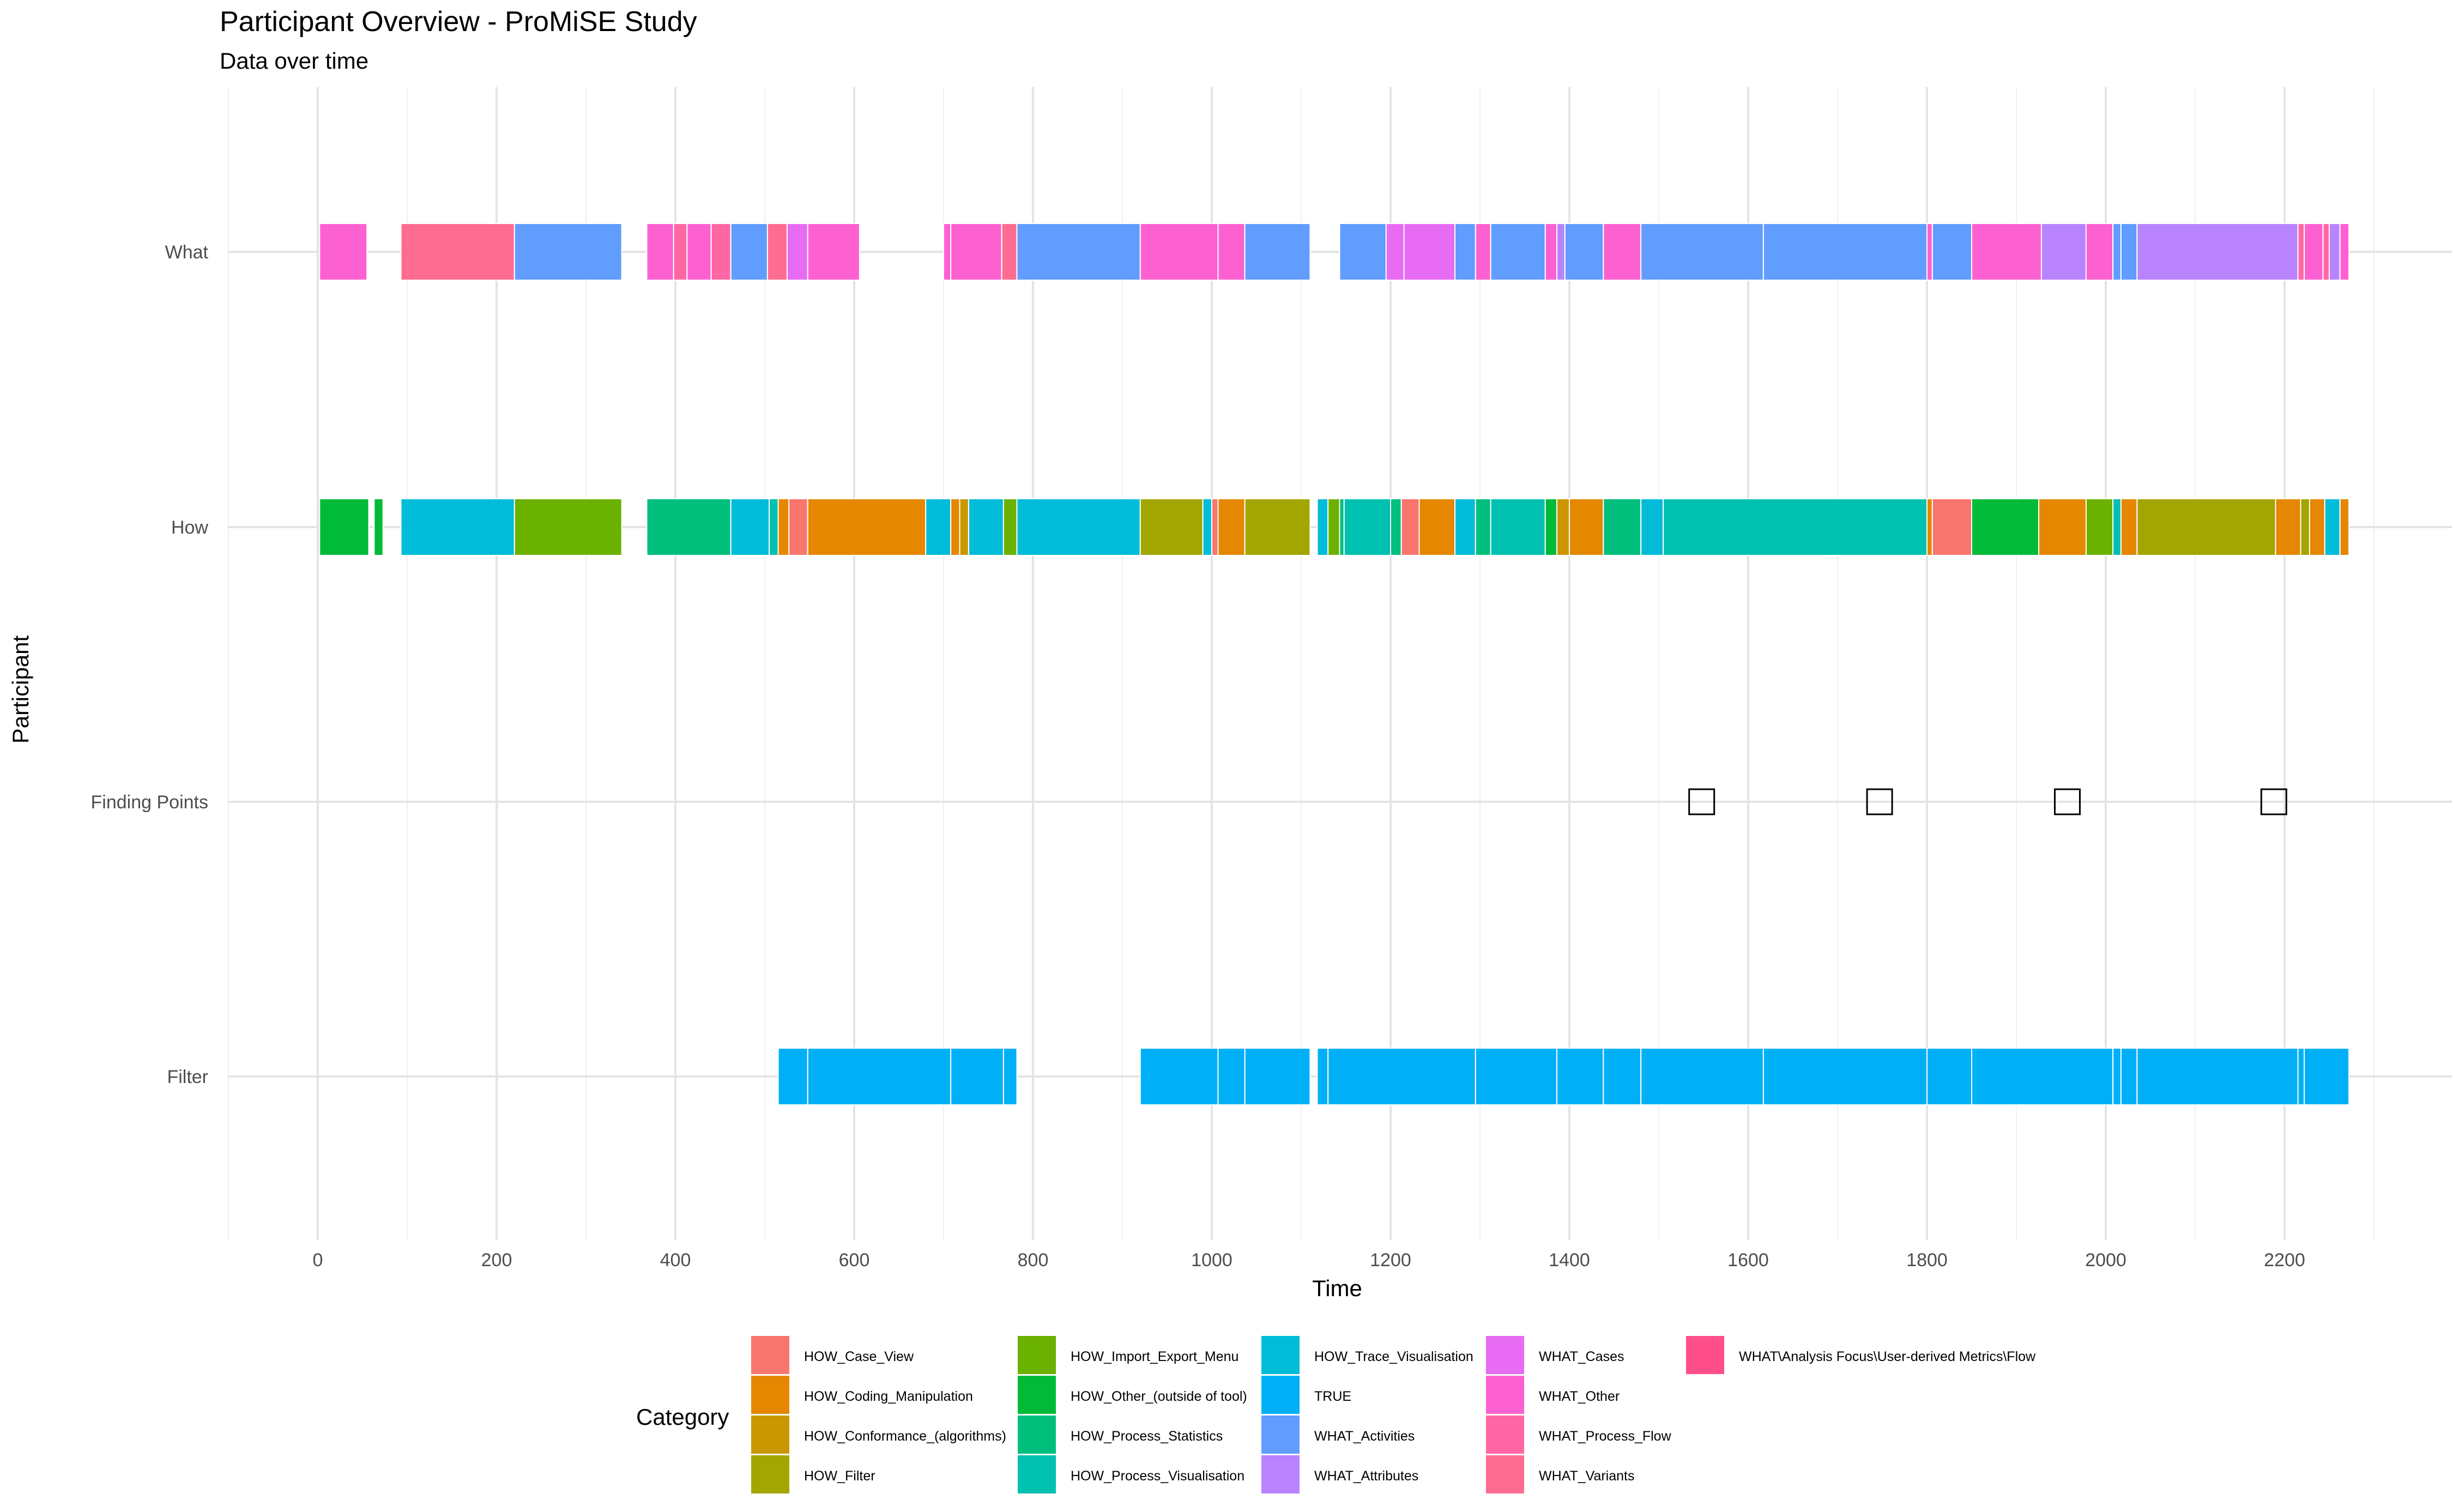  Describe the element at coordinates (1927, 1260) in the screenshot. I see `x-tick-label: 1800` at that location.